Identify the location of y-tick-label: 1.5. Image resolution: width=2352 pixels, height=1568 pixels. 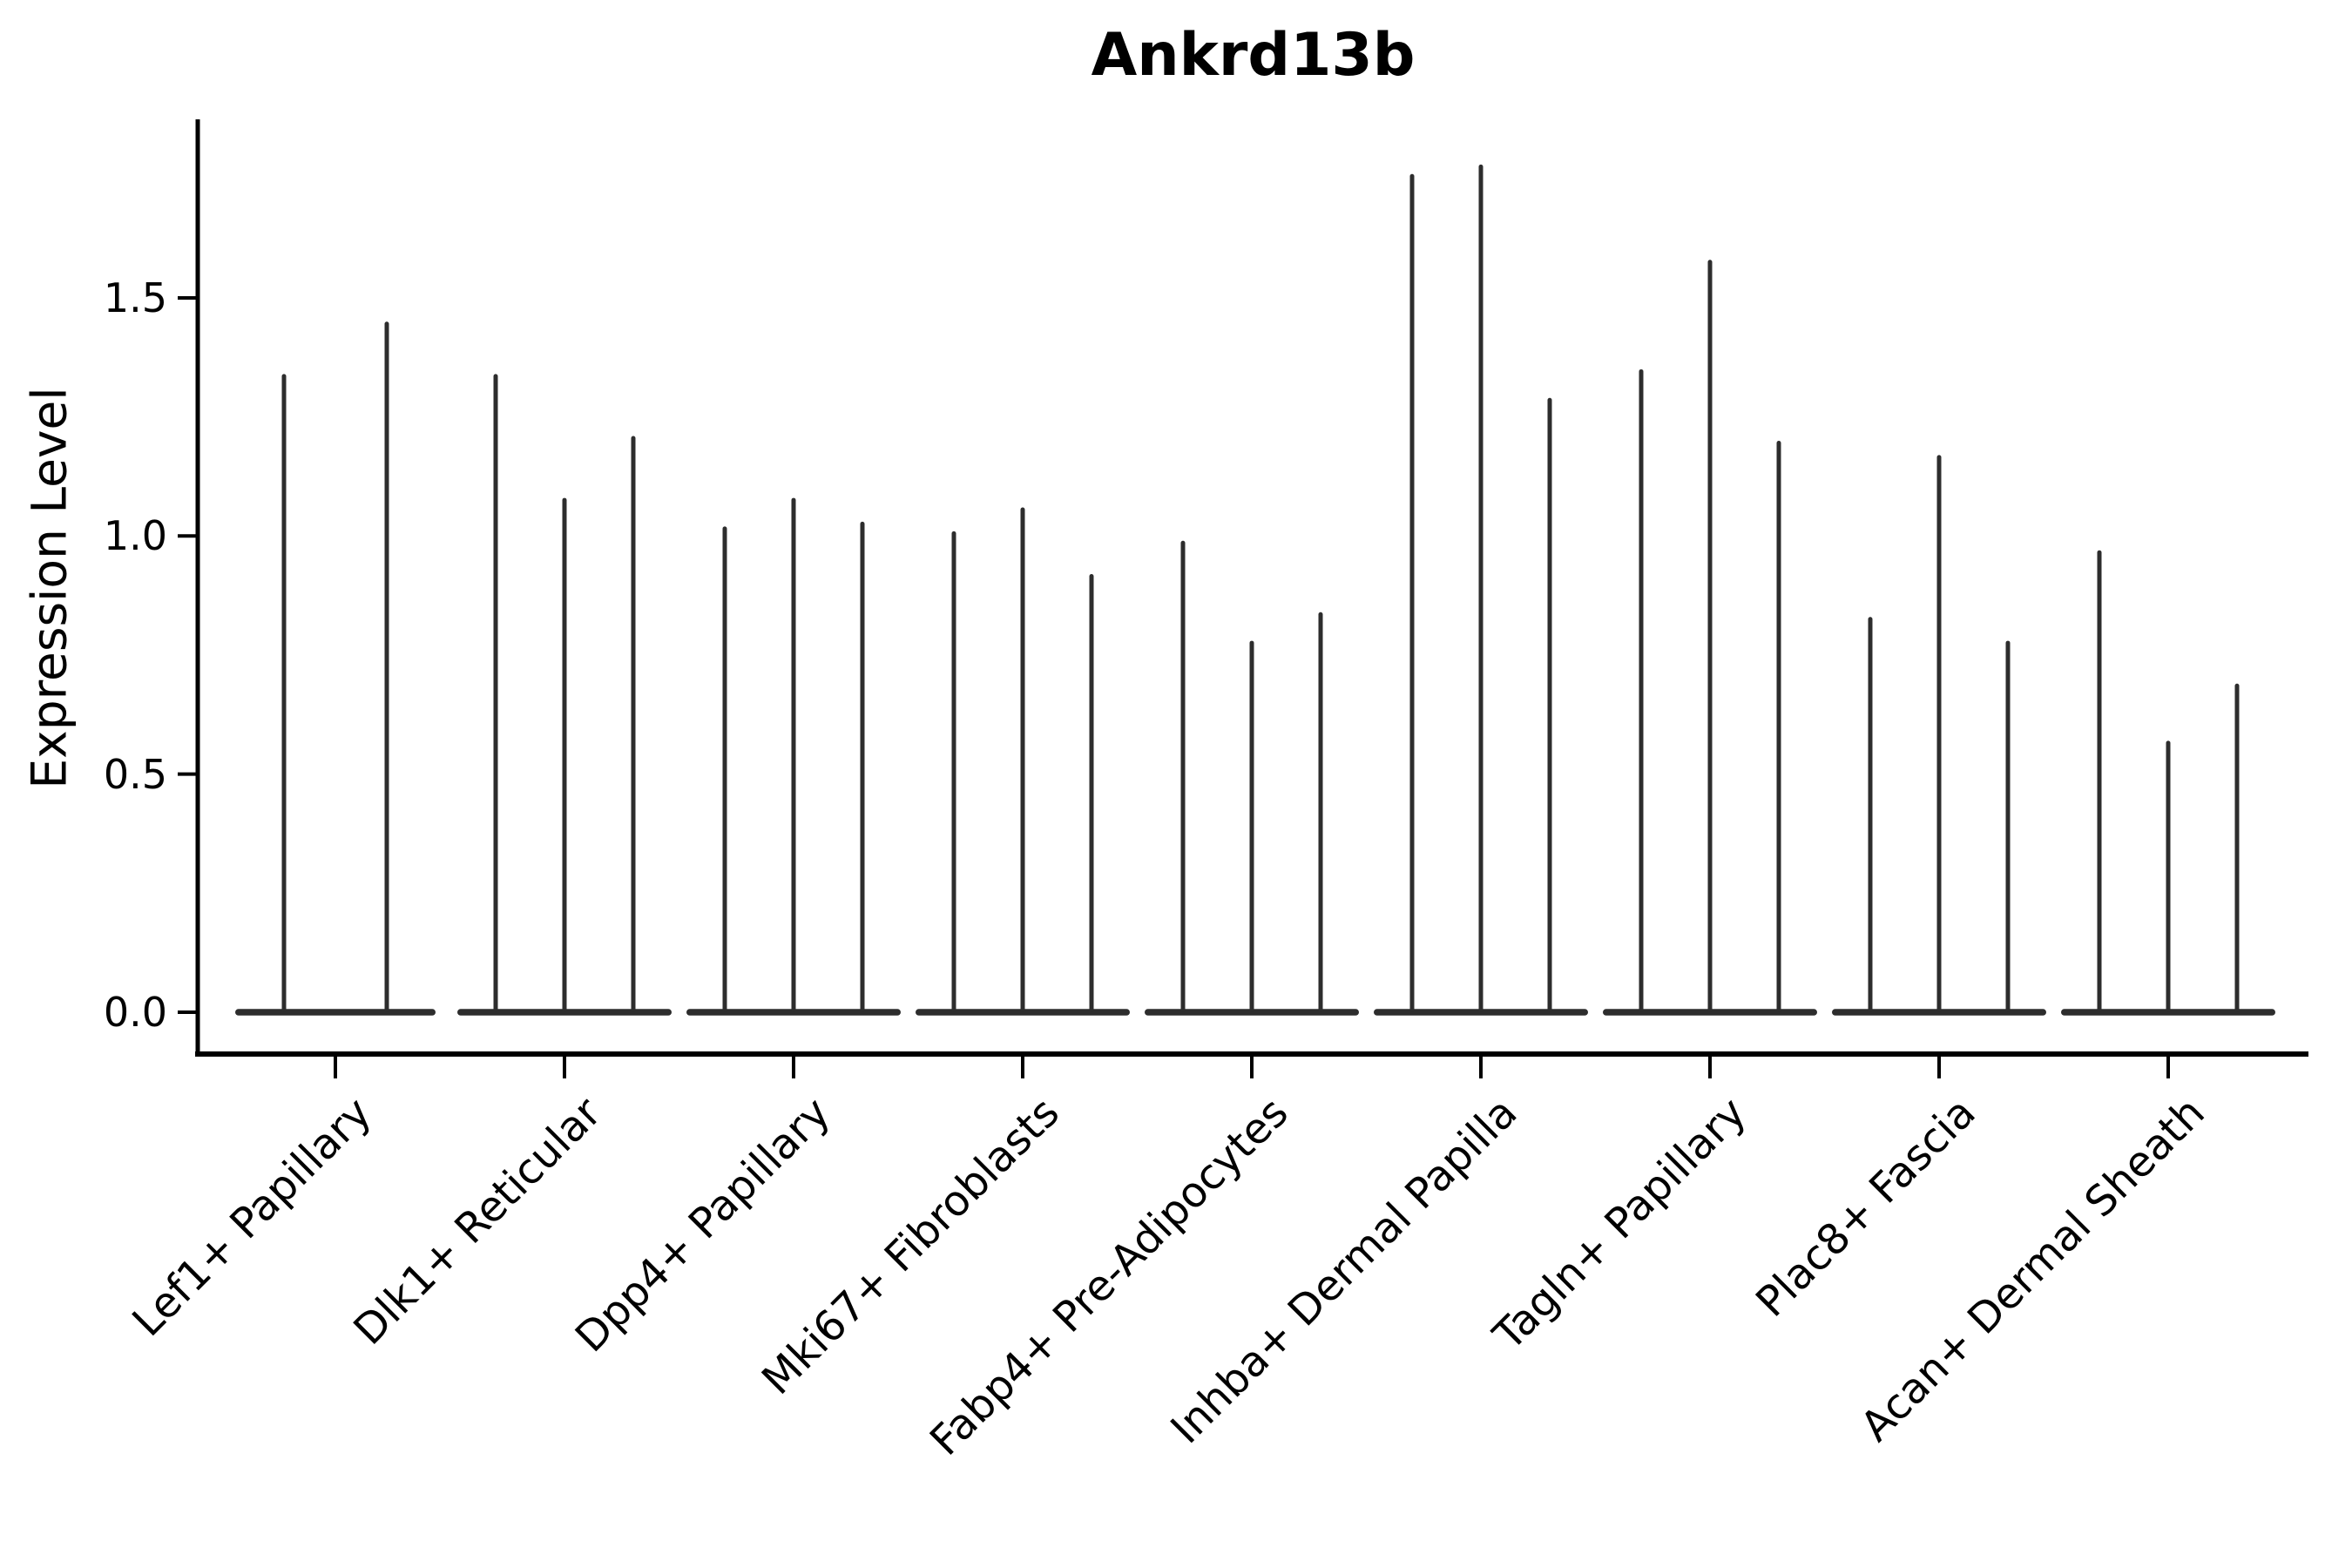
(135, 297).